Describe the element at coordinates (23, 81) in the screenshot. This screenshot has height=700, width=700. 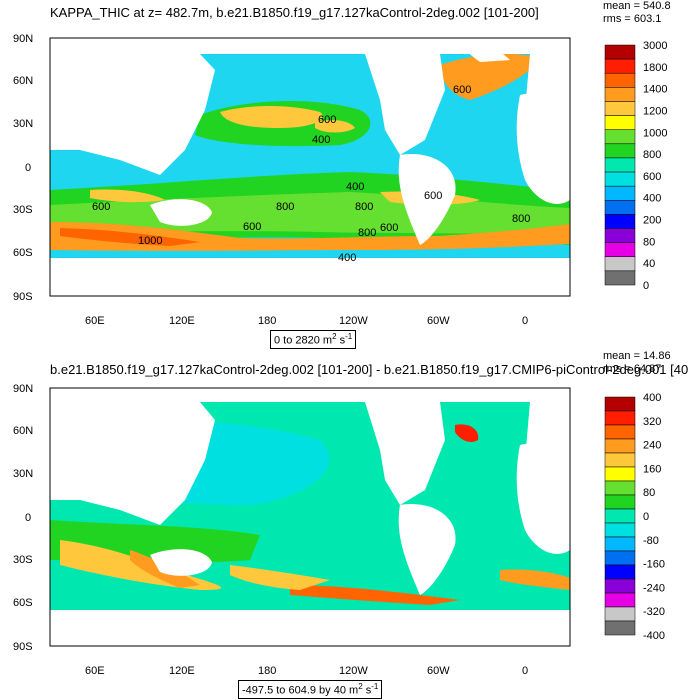
I see `lat-label: 60N` at that location.